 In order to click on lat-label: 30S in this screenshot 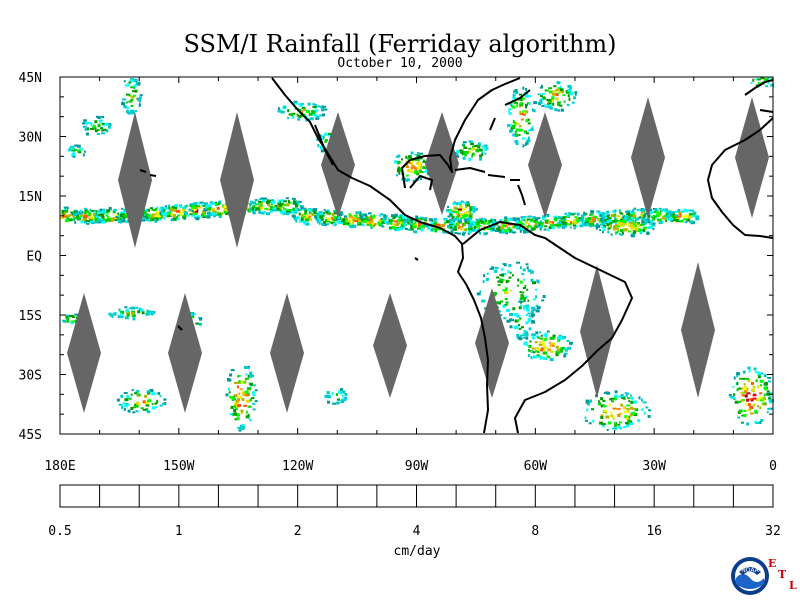, I will do `click(30, 376)`.